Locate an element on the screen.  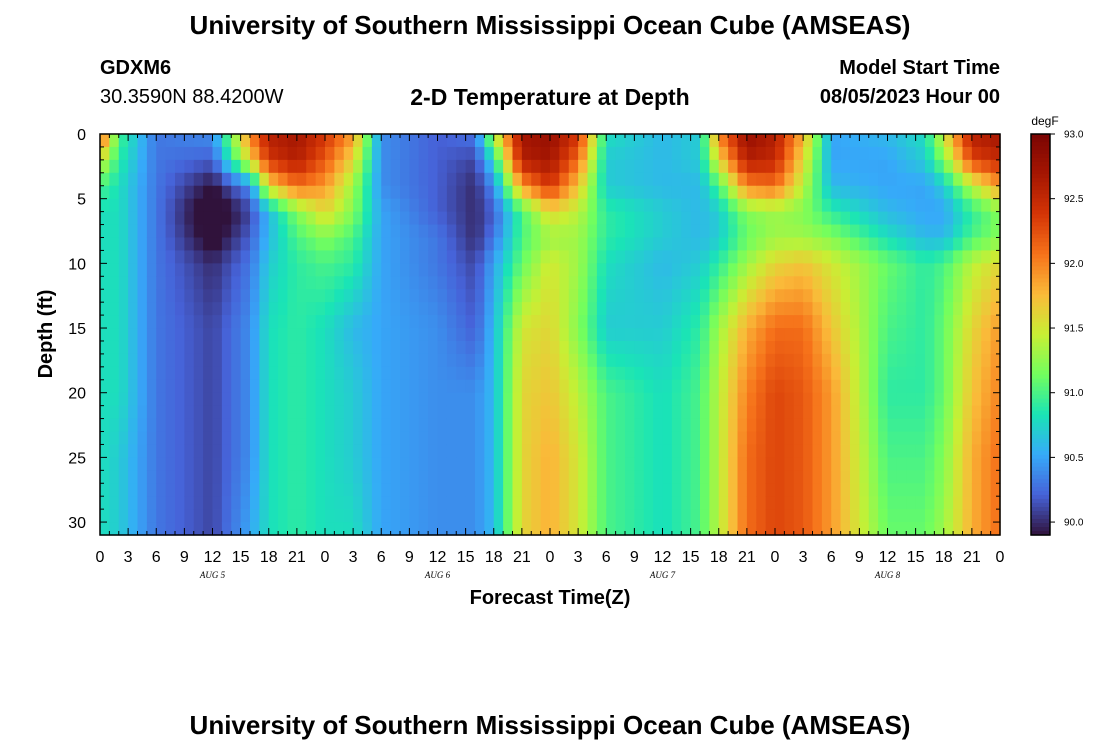
x-tick-label: 12 is located at coordinates (888, 557).